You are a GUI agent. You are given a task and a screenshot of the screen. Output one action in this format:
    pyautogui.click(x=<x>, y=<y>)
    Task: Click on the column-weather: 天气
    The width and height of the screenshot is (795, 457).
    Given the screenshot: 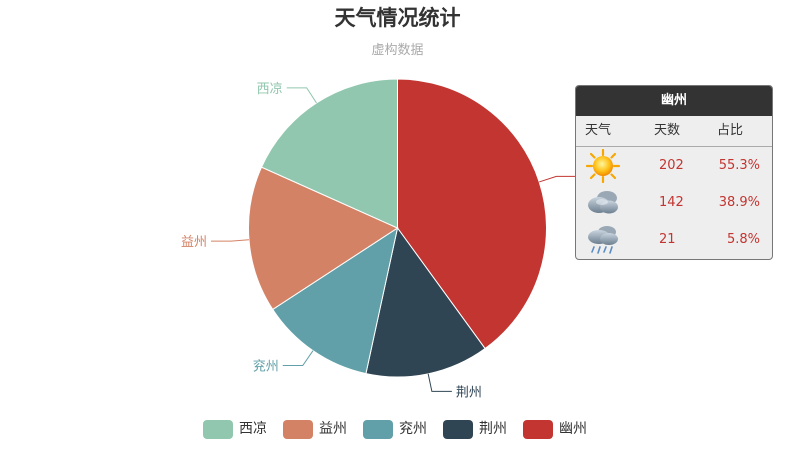 What is the action you would take?
    pyautogui.click(x=598, y=130)
    